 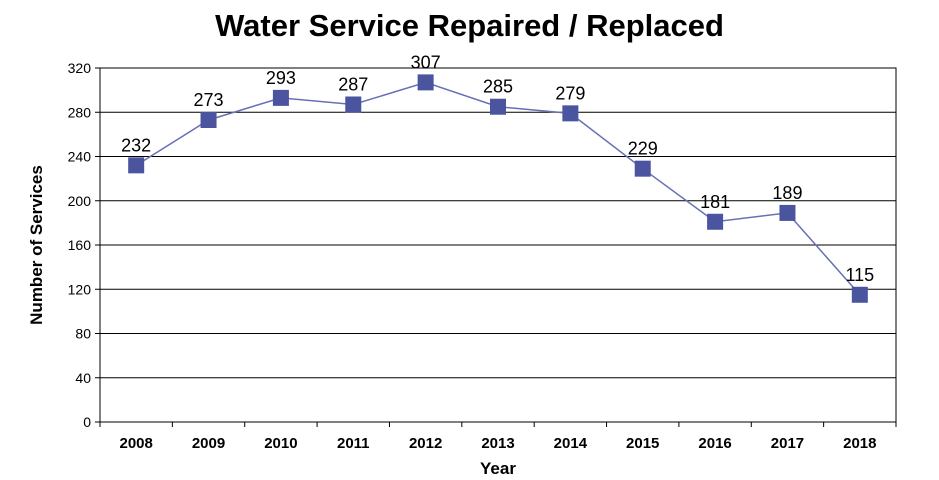 I want to click on data-label: 285, so click(x=498, y=87).